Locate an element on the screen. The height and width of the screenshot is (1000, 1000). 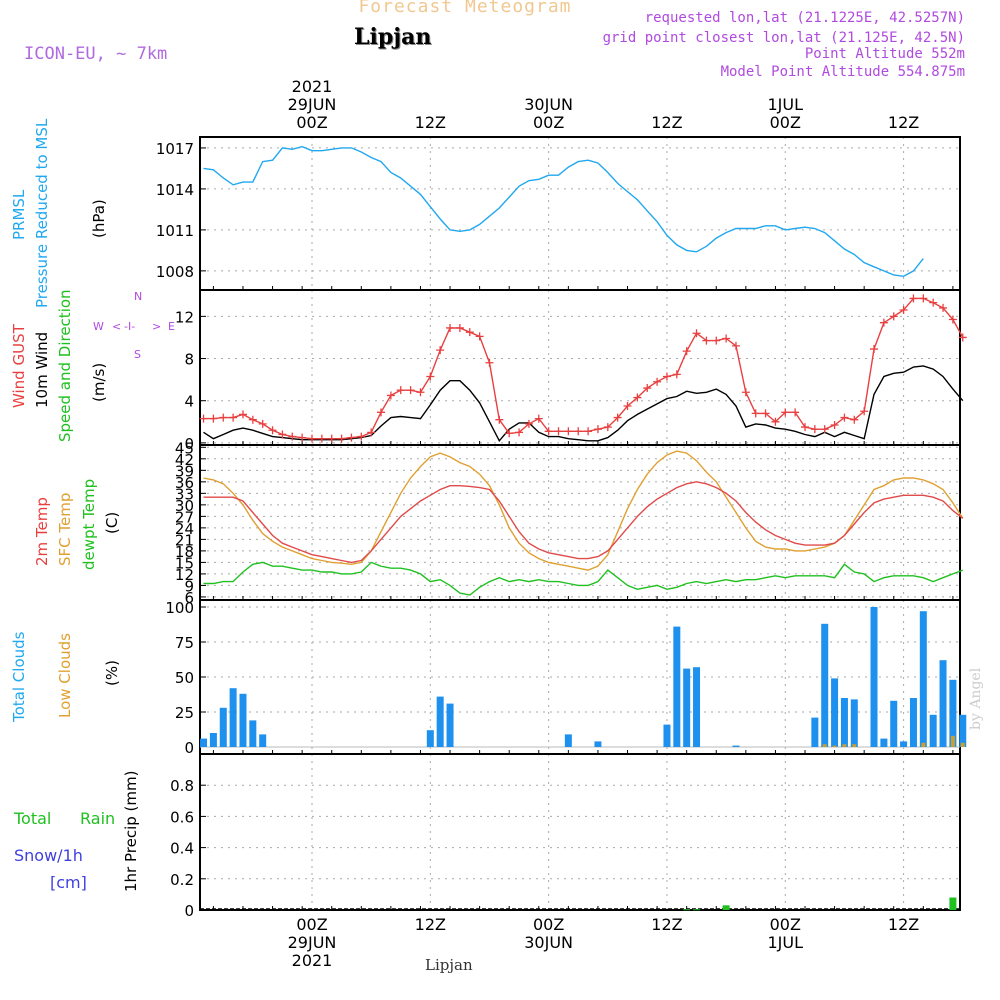
y-tick-label: 75 is located at coordinates (184, 643).